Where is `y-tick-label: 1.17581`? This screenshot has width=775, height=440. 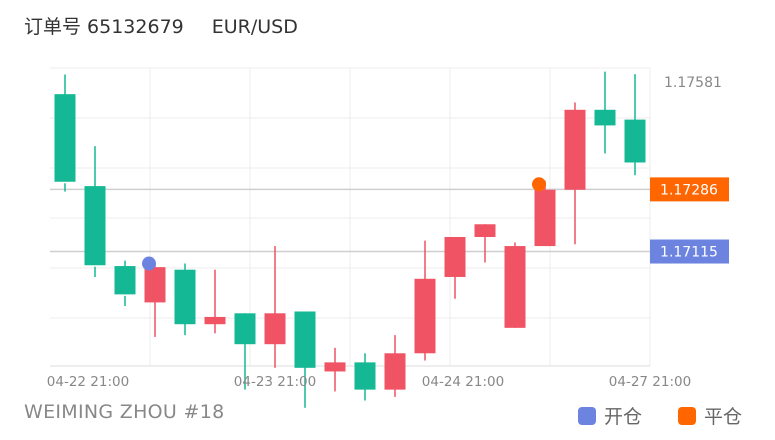 y-tick-label: 1.17581 is located at coordinates (693, 83).